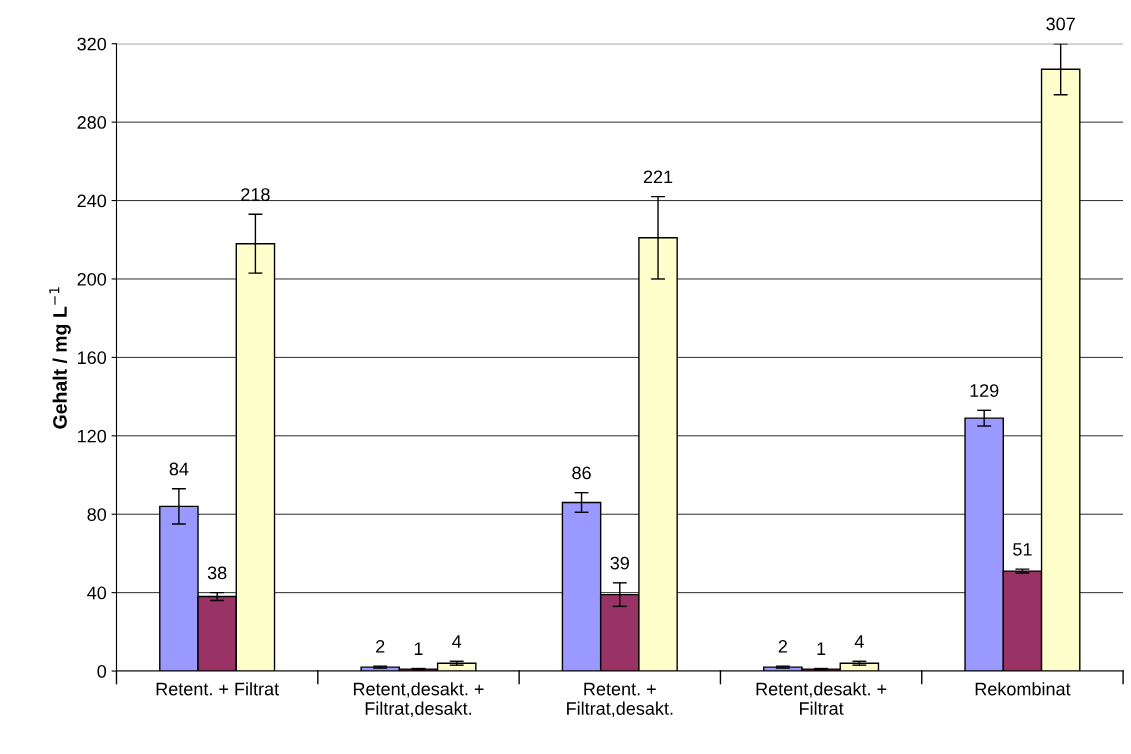 This screenshot has height=754, width=1131. Describe the element at coordinates (102, 671) in the screenshot. I see `y-tick-label: 0` at that location.